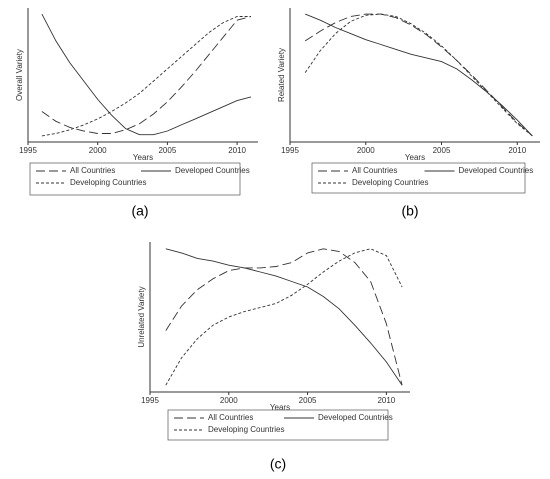 Image resolution: width=550 pixels, height=479 pixels. I want to click on panel-caption: (a), so click(139, 211).